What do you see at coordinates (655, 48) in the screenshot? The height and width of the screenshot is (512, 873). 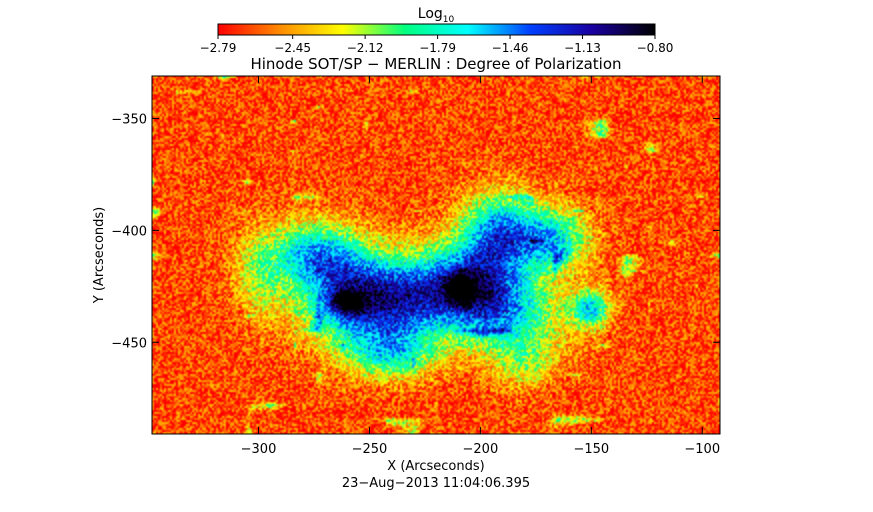 I see `colorbar-tick-label: −0.80` at bounding box center [655, 48].